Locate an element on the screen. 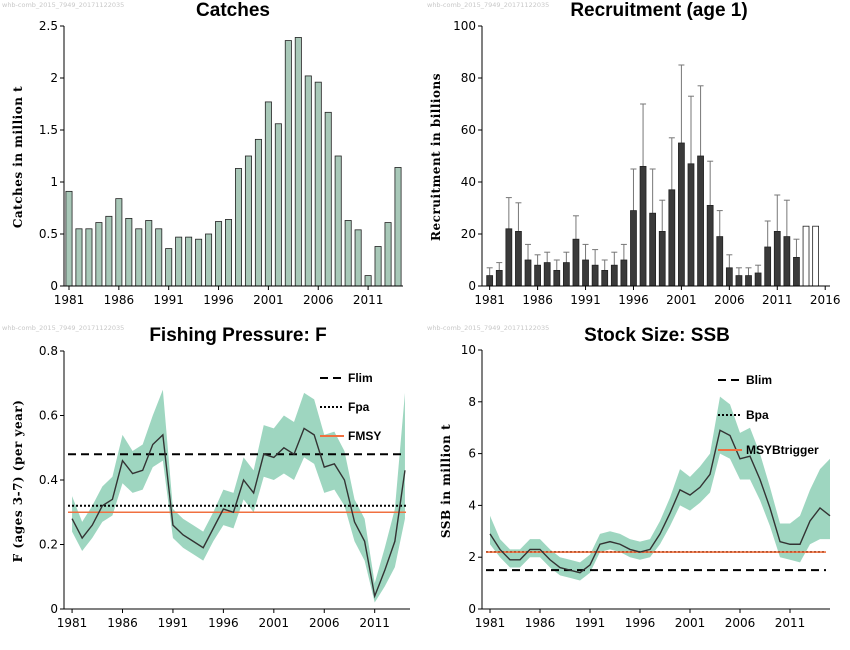  y-tick-label: 1 is located at coordinates (54, 182).